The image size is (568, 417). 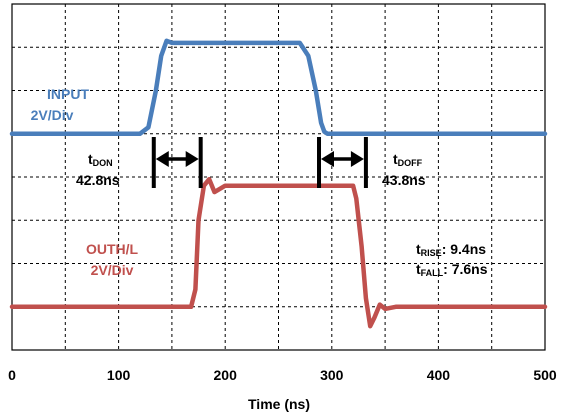 I want to click on t-don-arrow-head-left, so click(x=162, y=159).